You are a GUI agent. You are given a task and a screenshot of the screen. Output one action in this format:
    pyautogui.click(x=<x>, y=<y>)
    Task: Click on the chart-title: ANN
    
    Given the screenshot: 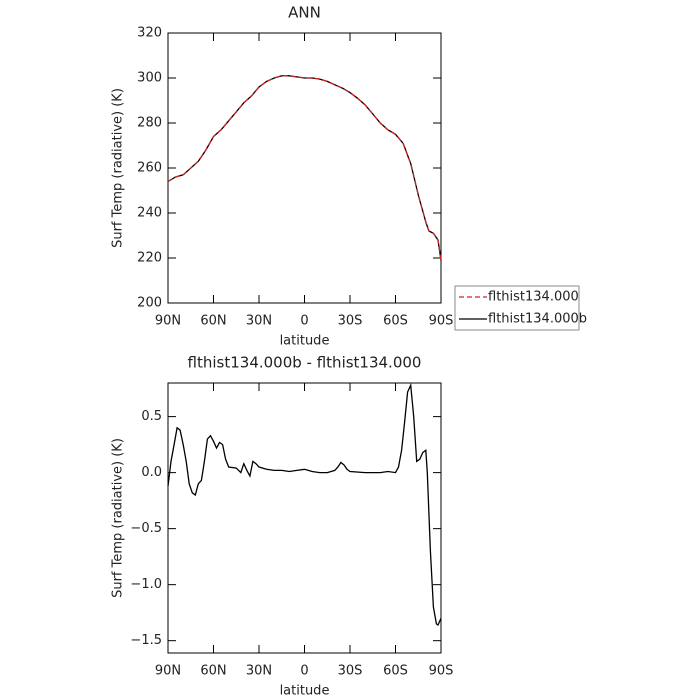 What is the action you would take?
    pyautogui.click(x=304, y=13)
    